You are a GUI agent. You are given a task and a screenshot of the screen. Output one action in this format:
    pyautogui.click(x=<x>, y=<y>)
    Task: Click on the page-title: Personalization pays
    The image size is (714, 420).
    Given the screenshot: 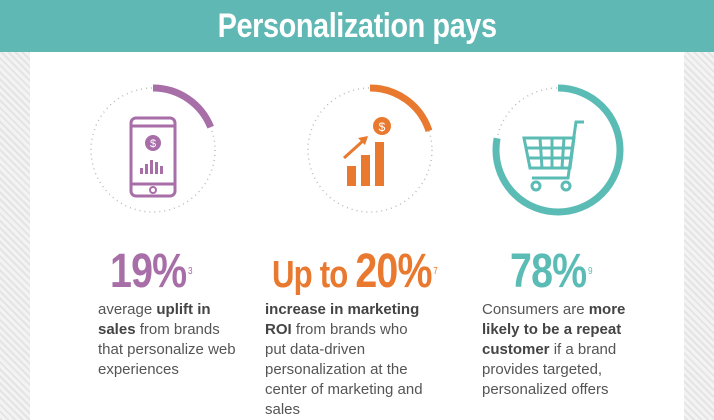 What is the action you would take?
    pyautogui.click(x=357, y=25)
    